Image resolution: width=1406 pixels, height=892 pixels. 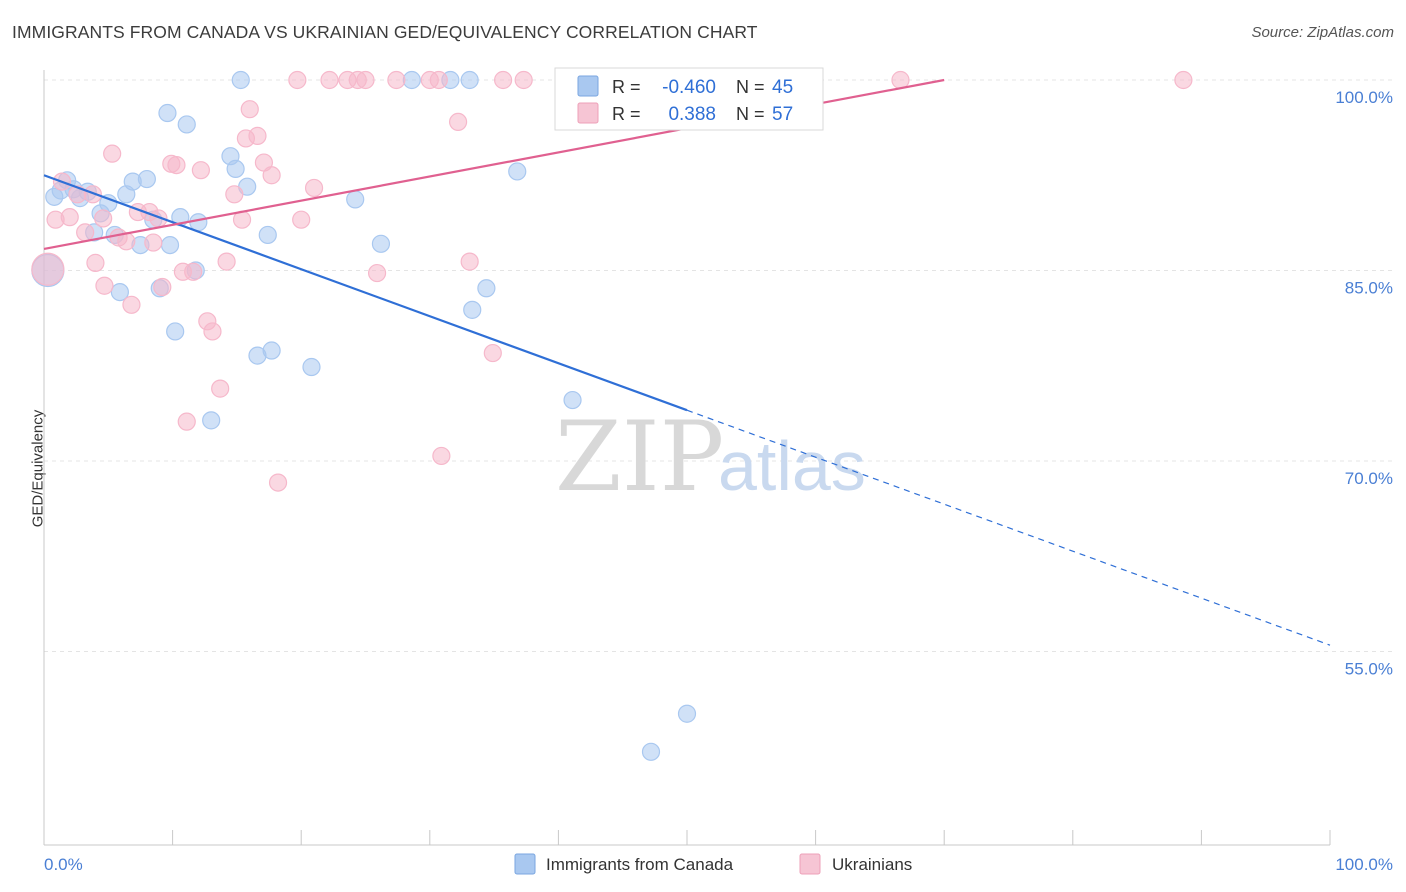 What do you see at coordinates (687, 837) in the screenshot?
I see `x-axis-ticks` at bounding box center [687, 837].